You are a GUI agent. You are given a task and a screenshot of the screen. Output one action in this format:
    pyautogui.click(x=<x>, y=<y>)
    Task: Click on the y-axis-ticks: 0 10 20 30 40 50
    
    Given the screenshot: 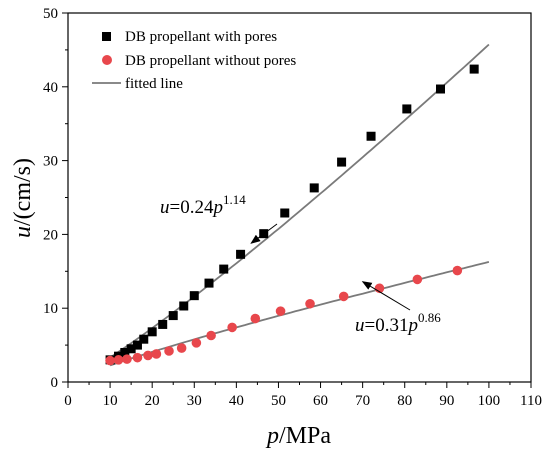 What is the action you would take?
    pyautogui.click(x=55, y=198)
    